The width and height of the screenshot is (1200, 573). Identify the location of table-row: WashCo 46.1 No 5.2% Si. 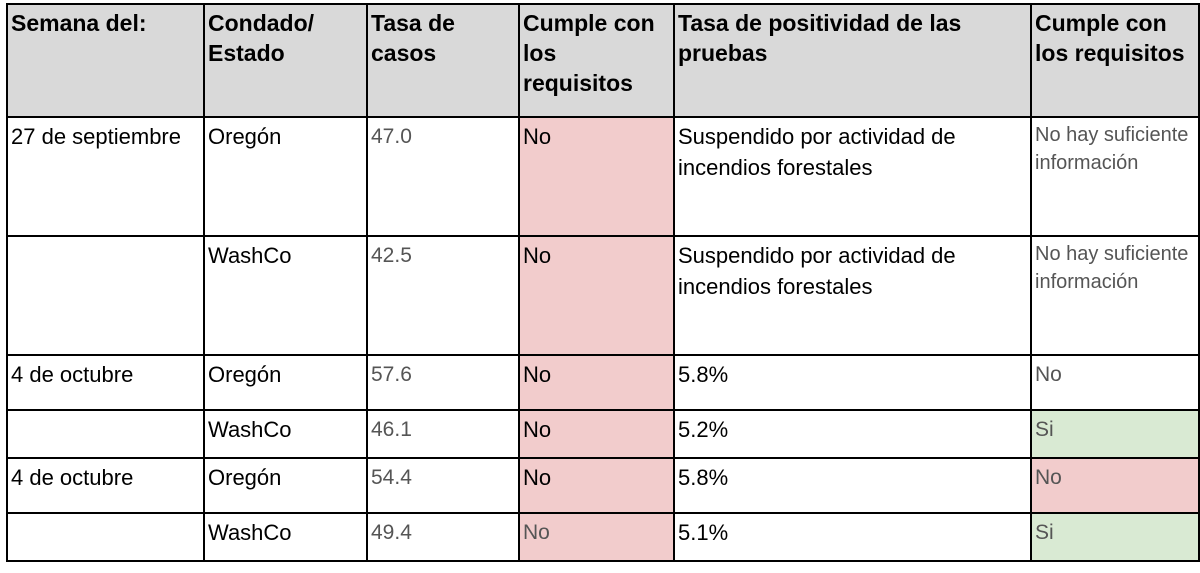
(603, 434).